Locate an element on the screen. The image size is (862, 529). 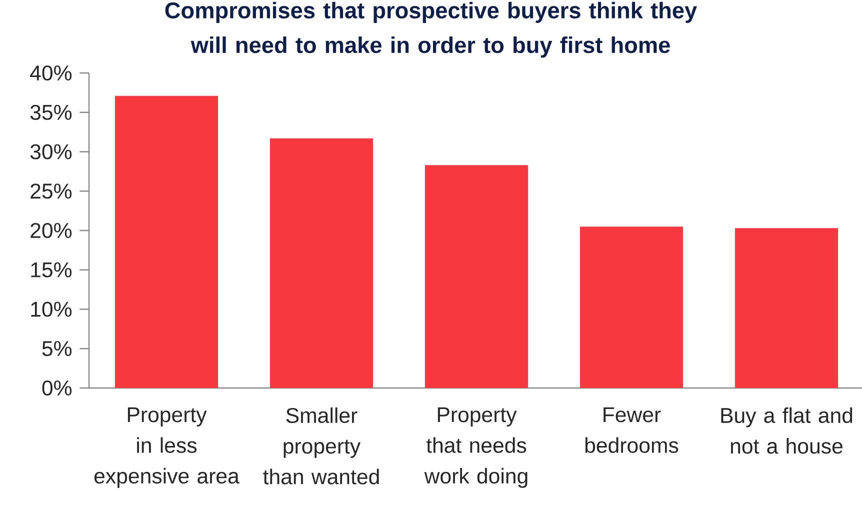
y-tick-label: 25% is located at coordinates (51, 191).